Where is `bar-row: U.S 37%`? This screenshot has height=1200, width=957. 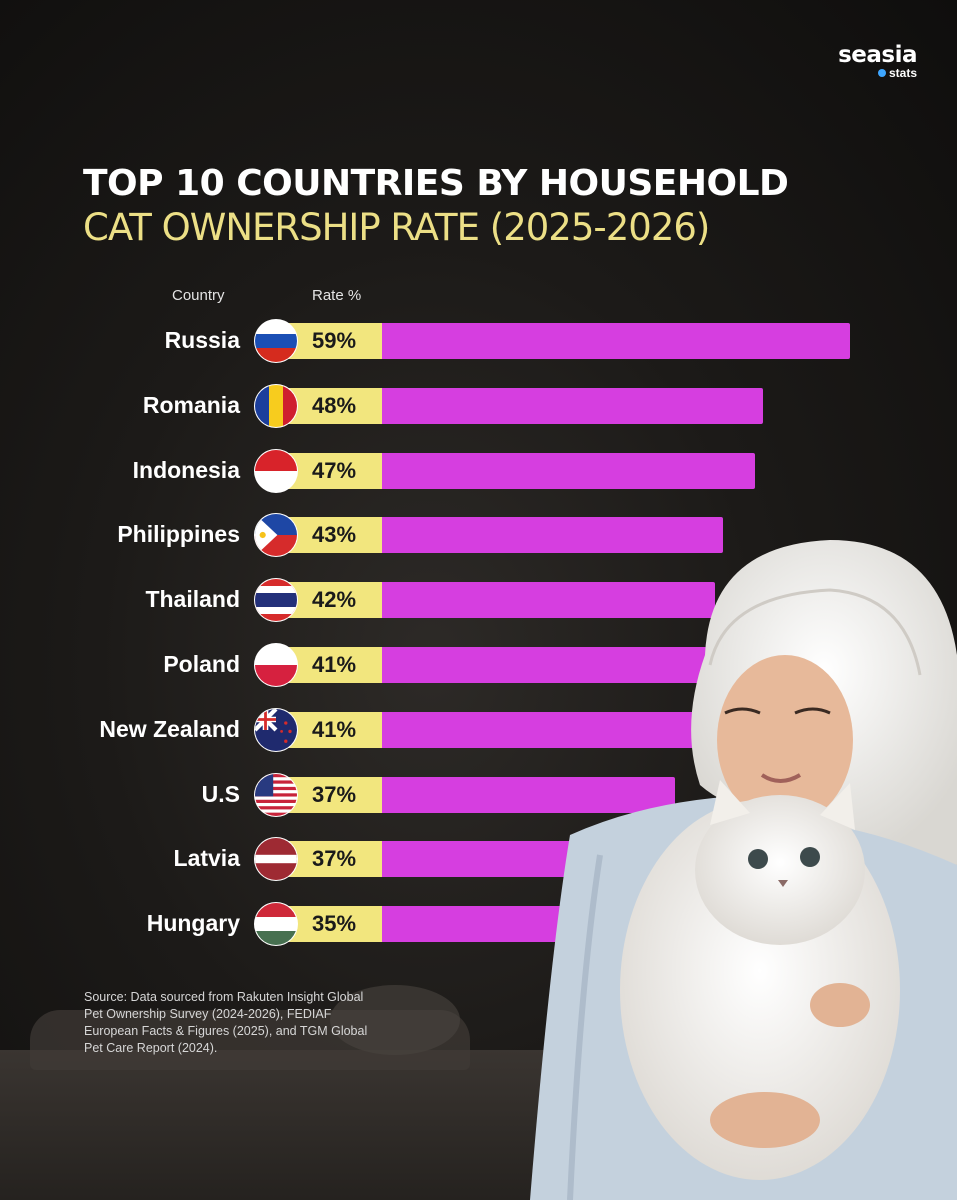
bar-row: U.S 37% is located at coordinates (478, 794).